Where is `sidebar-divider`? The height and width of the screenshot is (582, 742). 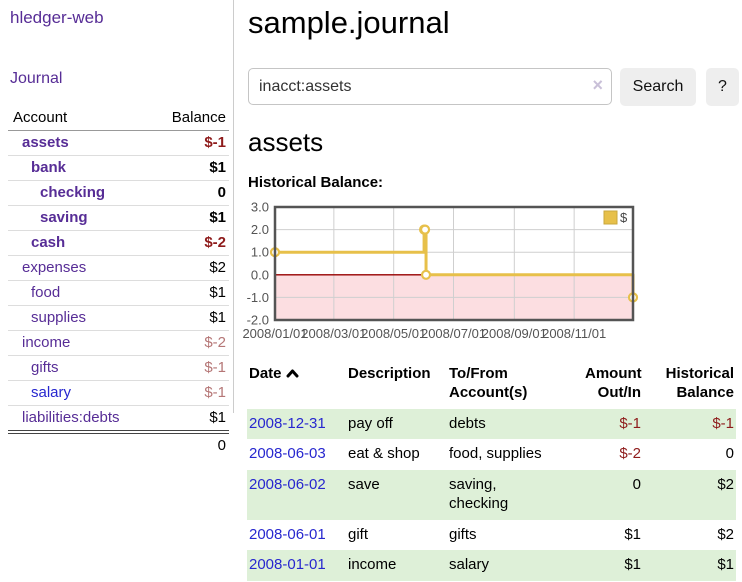 sidebar-divider is located at coordinates (233, 206).